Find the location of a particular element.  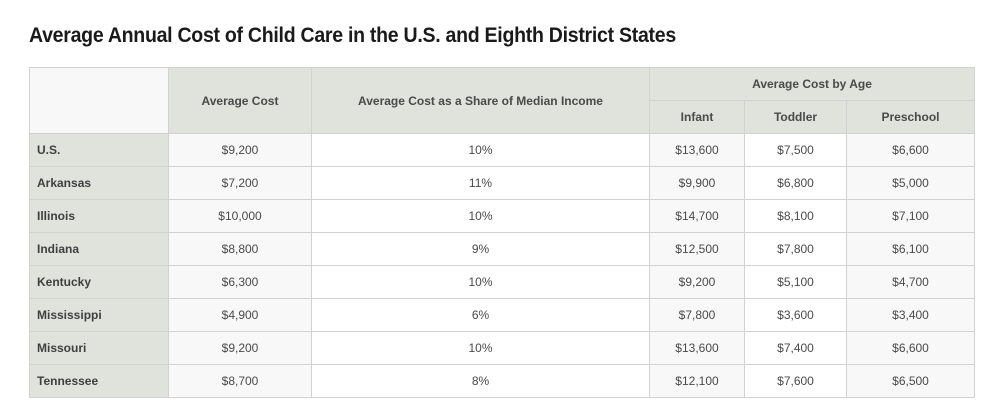

header-infant: Infant is located at coordinates (697, 117).